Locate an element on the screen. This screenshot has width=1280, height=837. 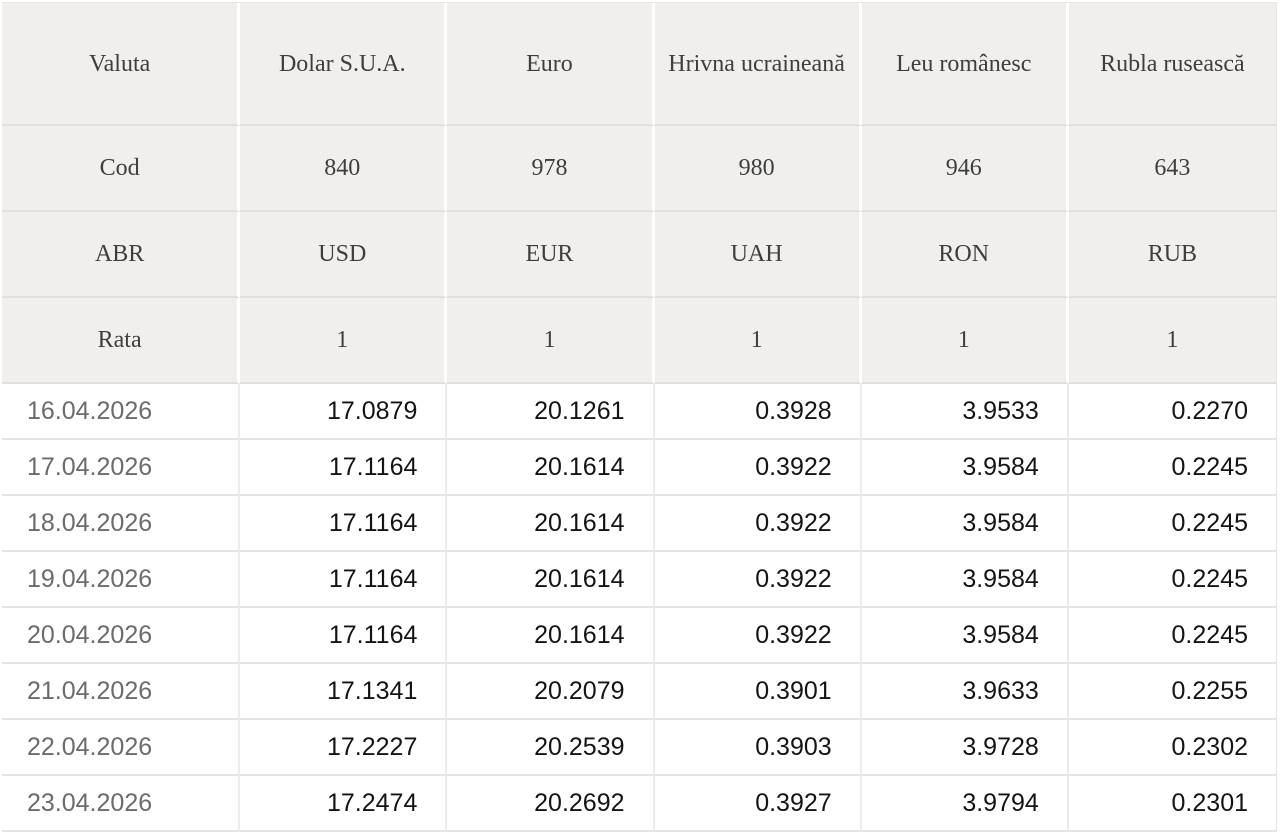
header-value-cell: Dolar S.U.A. is located at coordinates (344, 64).